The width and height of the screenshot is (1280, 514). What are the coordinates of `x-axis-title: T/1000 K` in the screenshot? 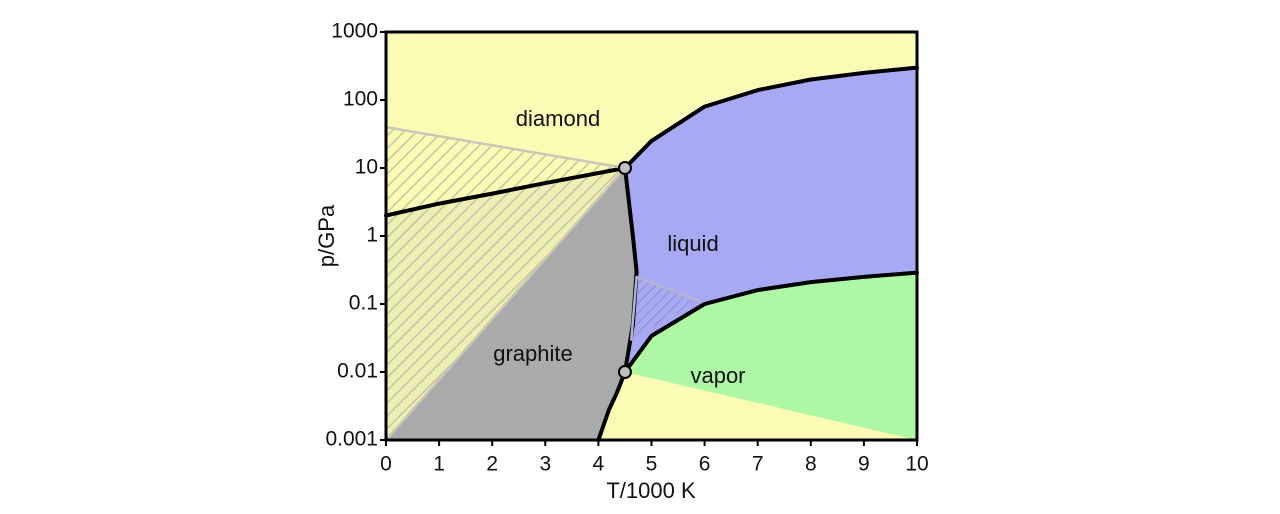 It's located at (651, 490).